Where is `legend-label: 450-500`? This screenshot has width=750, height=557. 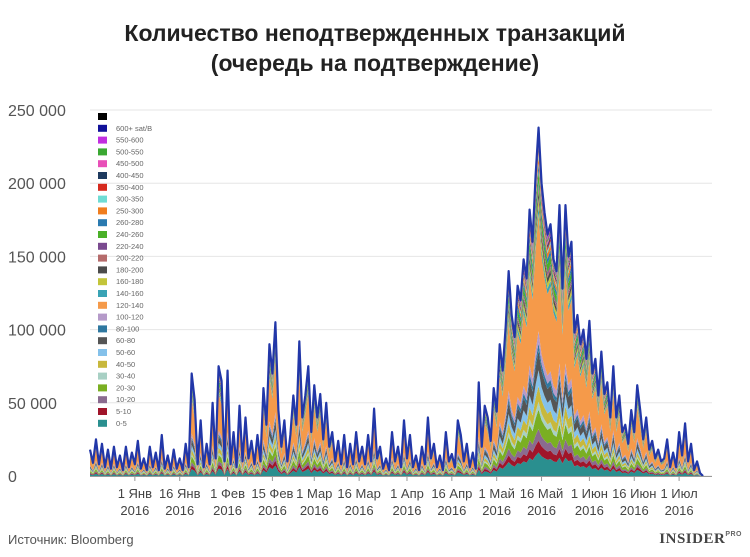
legend-label: 450-500 is located at coordinates (130, 163).